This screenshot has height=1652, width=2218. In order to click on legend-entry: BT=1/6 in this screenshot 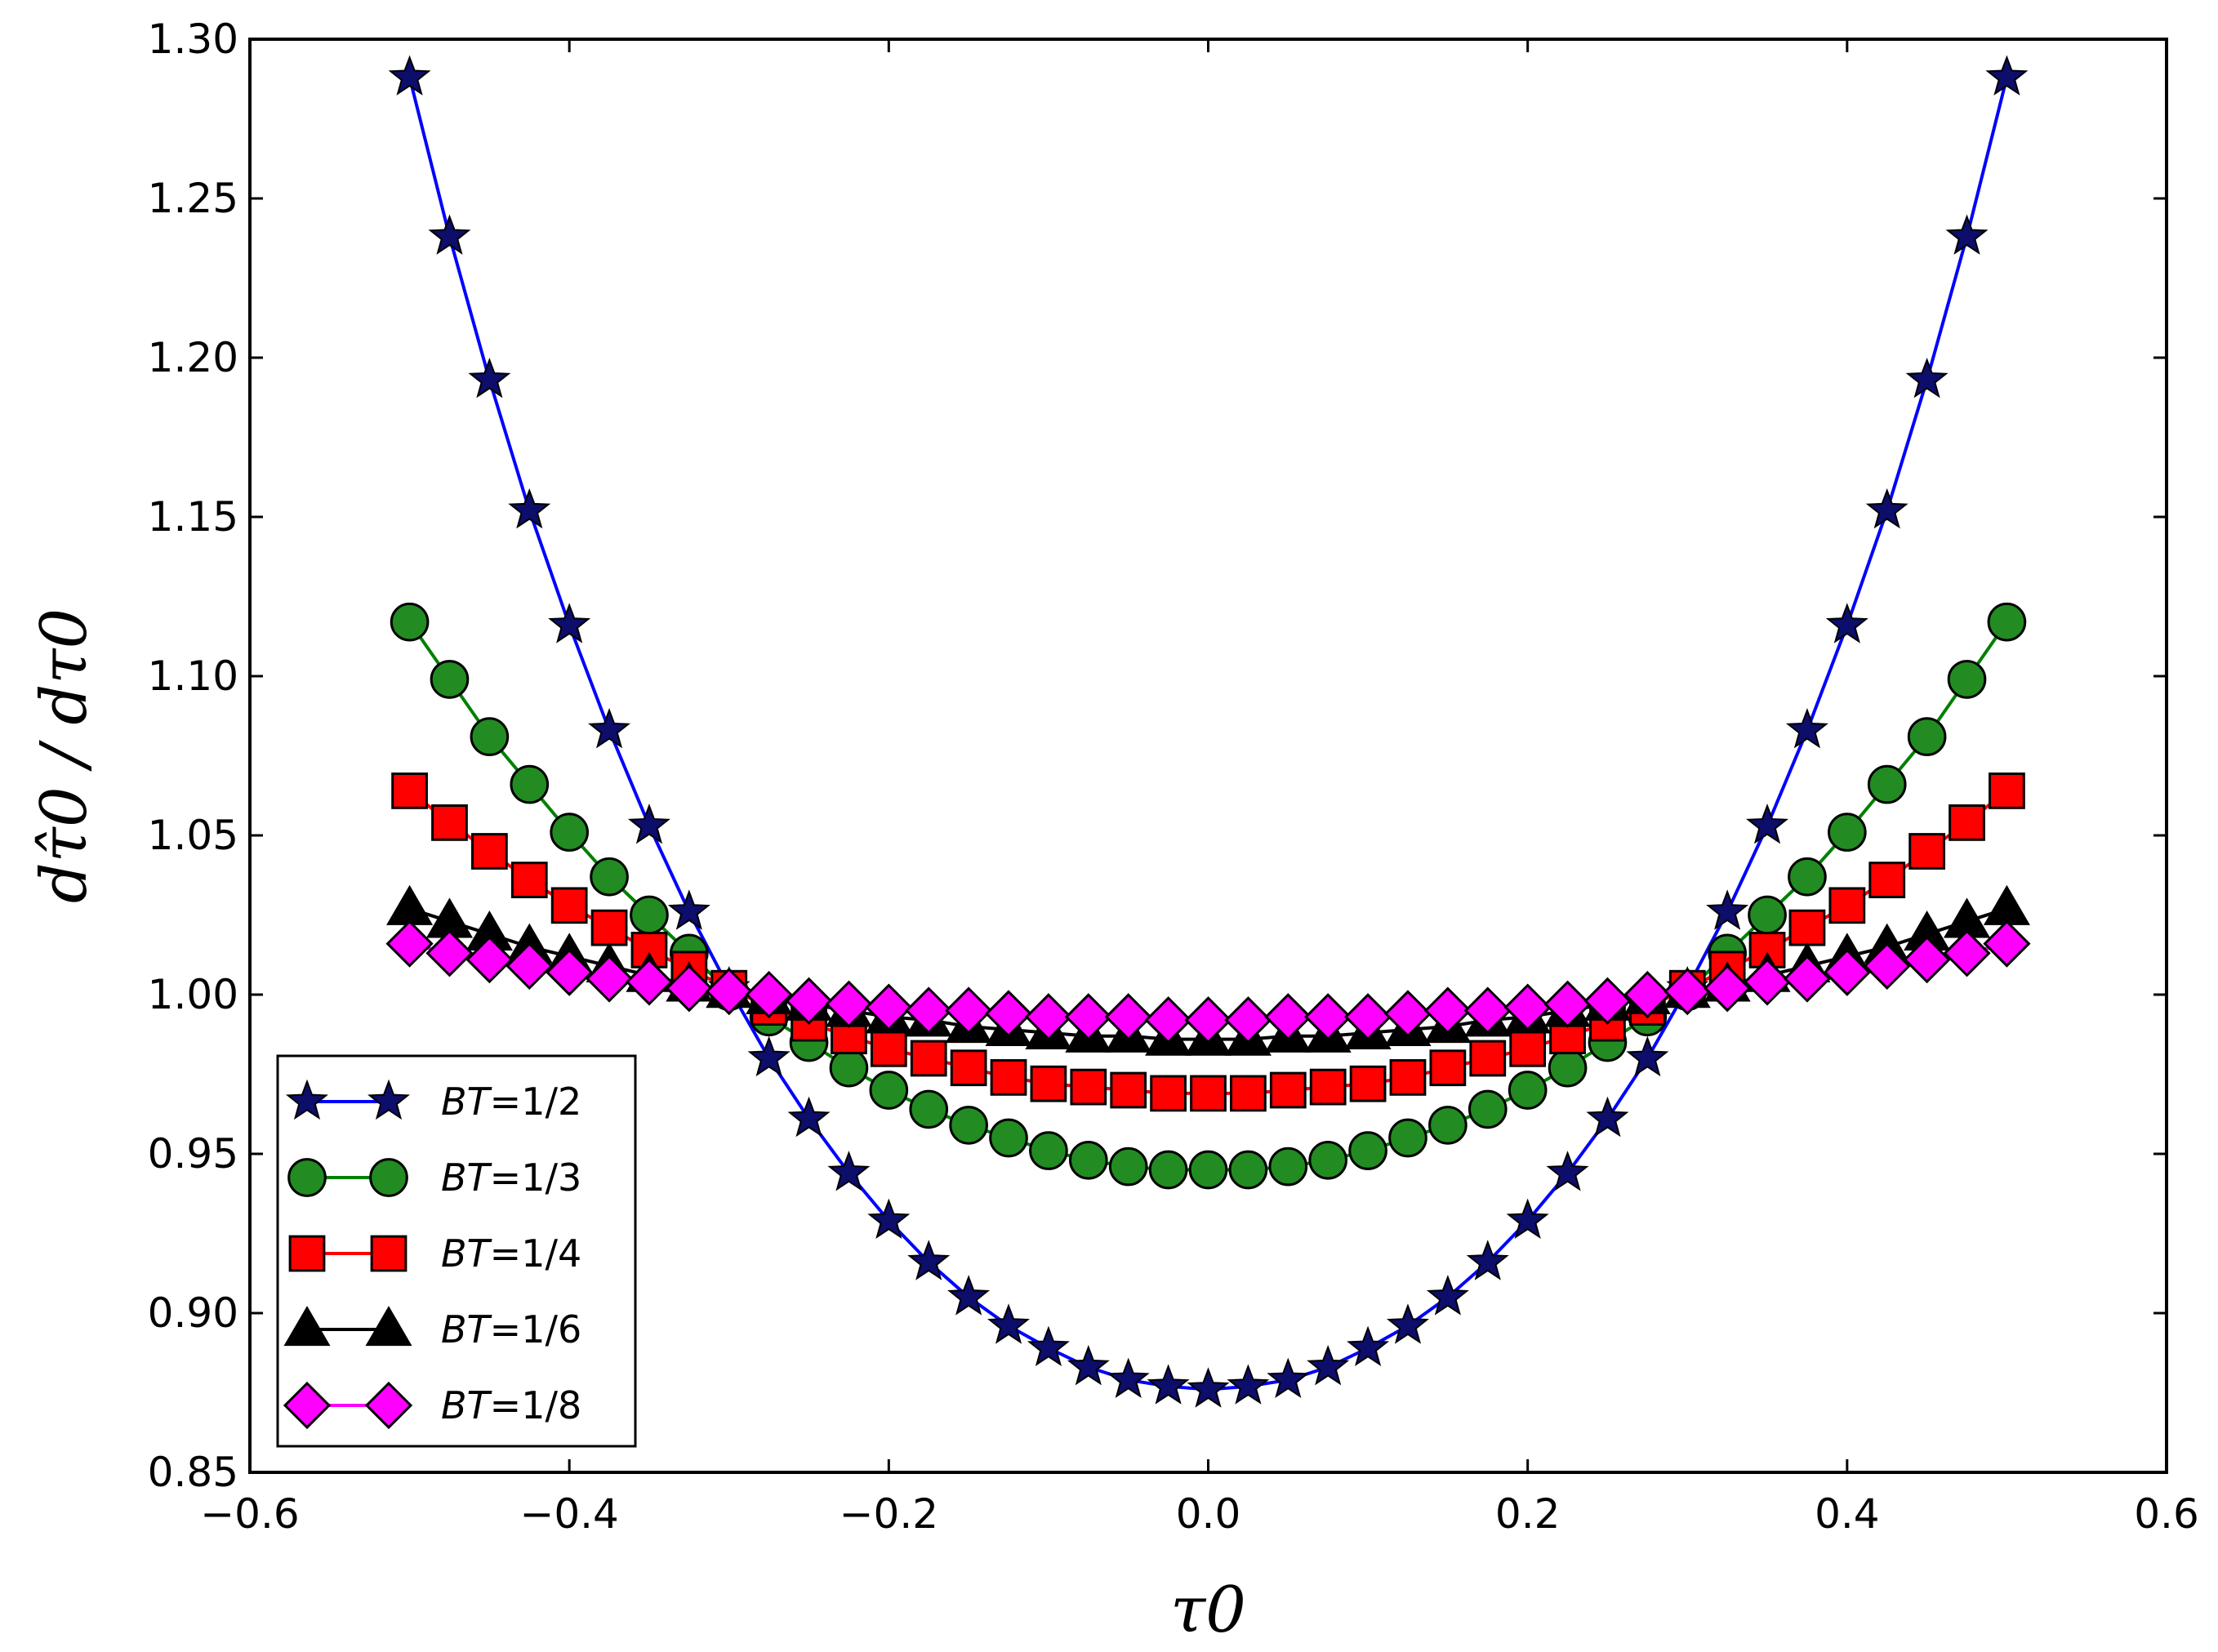, I will do `click(432, 1328)`.